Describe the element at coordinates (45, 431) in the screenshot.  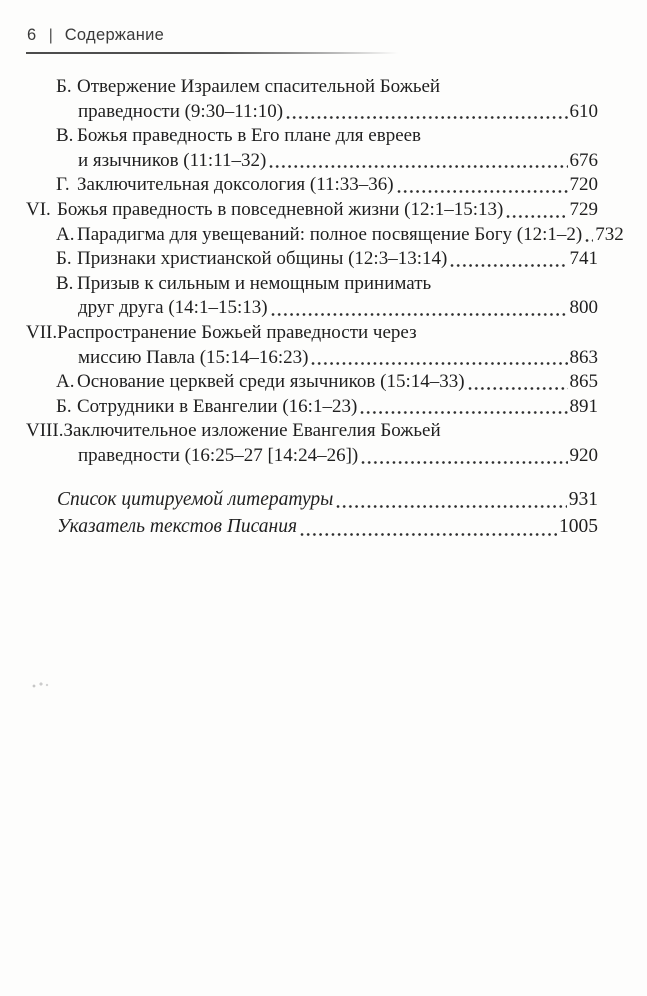
I see `toc-entry-label: VIII.` at that location.